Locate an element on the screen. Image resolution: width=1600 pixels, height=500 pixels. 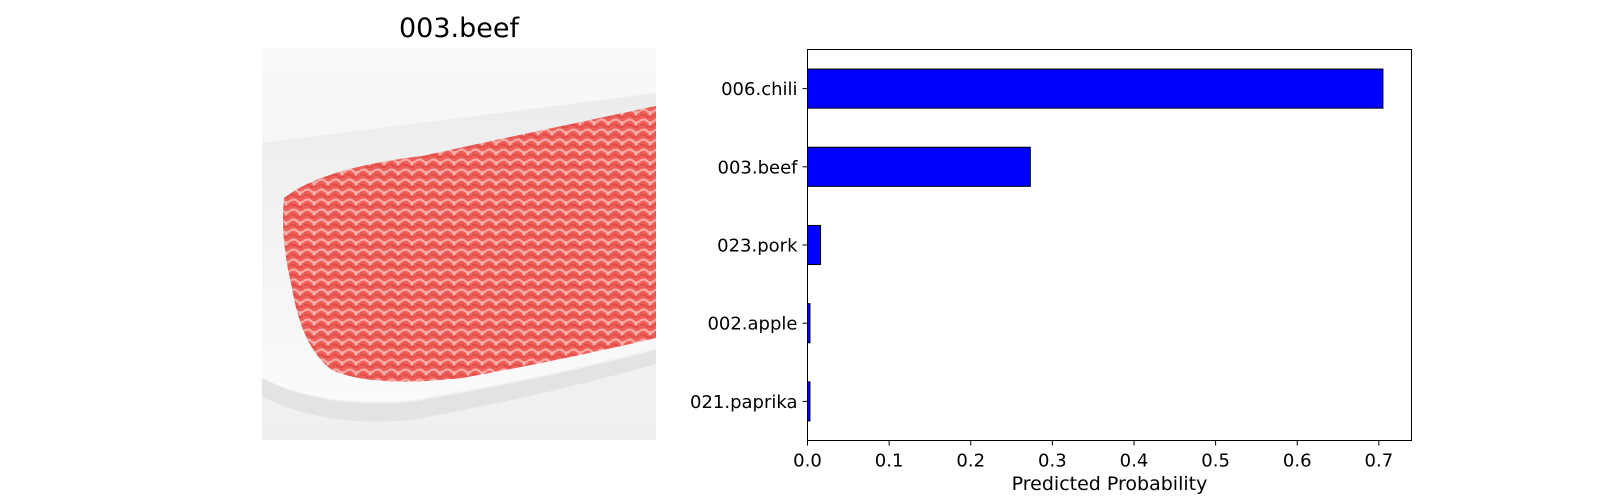
x-tick-label: 0.7 is located at coordinates (1379, 461).